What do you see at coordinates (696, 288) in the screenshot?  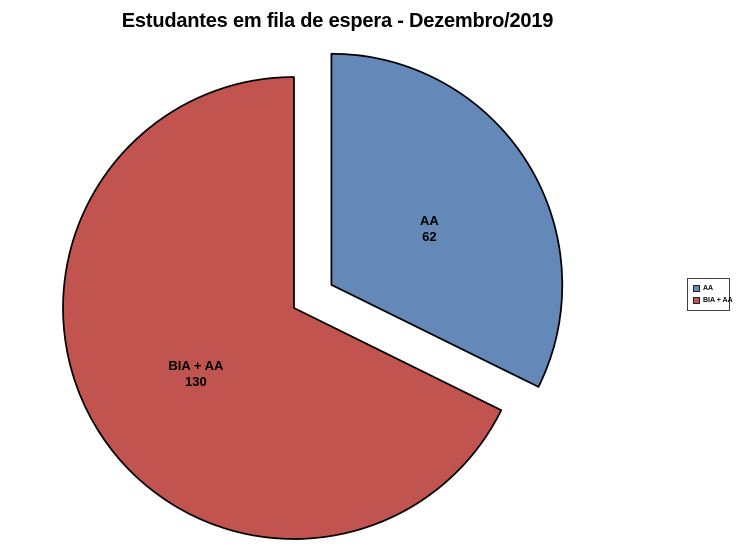 I see `legend-swatch-aa` at bounding box center [696, 288].